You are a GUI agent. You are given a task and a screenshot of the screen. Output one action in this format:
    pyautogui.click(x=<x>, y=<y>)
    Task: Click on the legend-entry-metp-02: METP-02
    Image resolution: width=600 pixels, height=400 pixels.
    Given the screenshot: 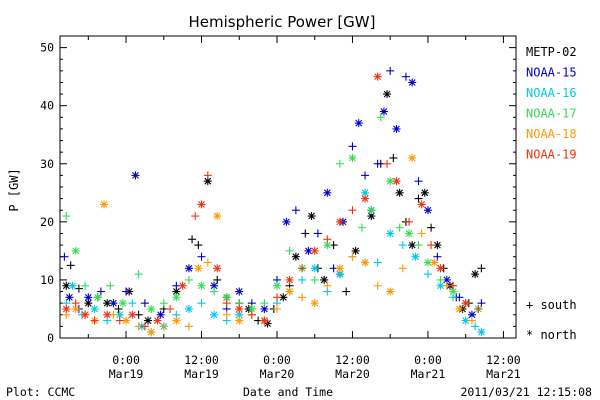 What is the action you would take?
    pyautogui.click(x=551, y=52)
    